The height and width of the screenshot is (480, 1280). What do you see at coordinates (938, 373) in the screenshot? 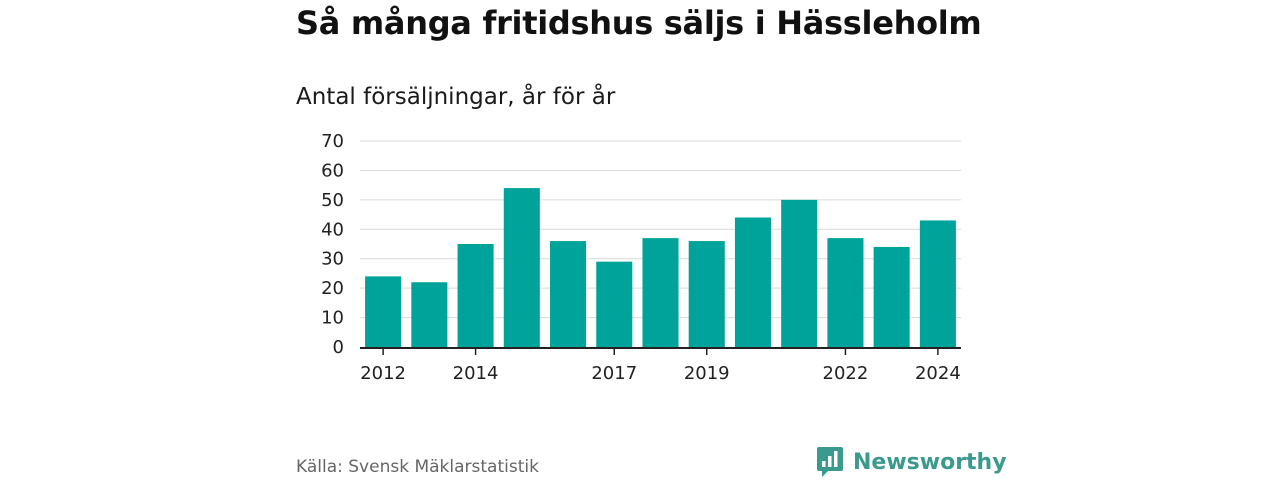
I see `x-tick-label: 2024` at bounding box center [938, 373].